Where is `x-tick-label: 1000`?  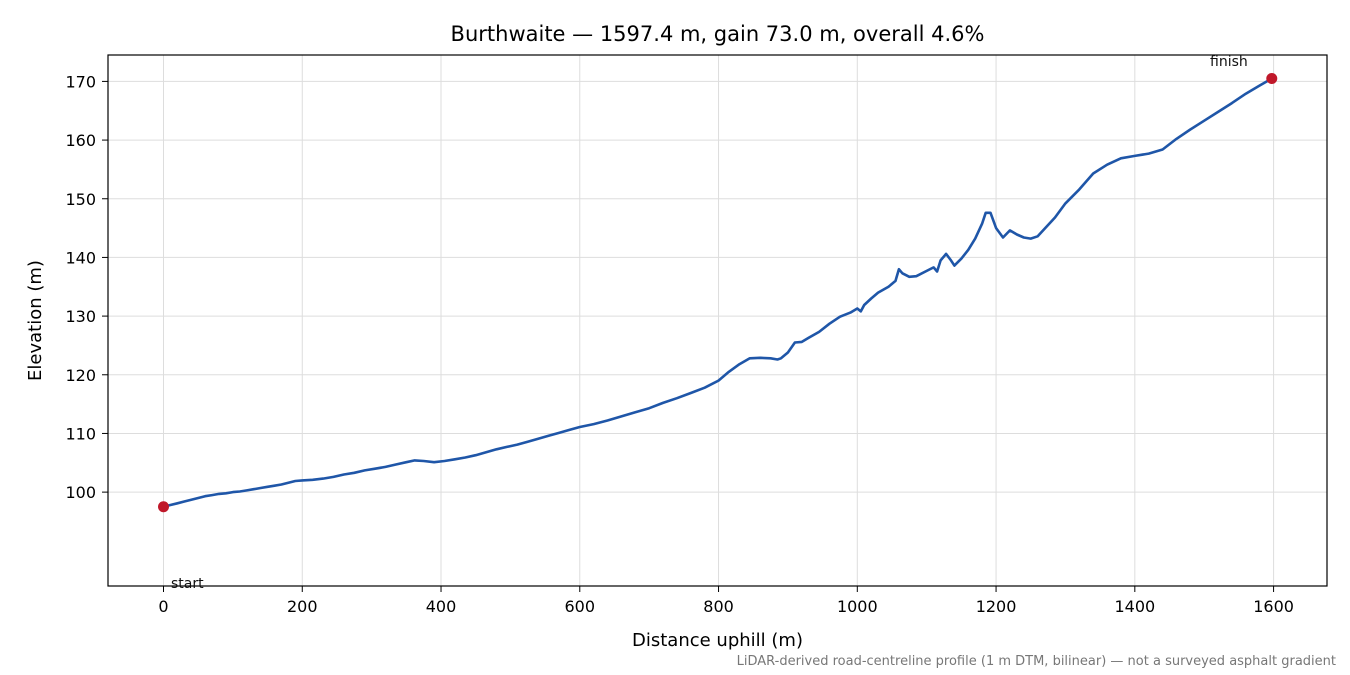
x-tick-label: 1000 is located at coordinates (857, 606).